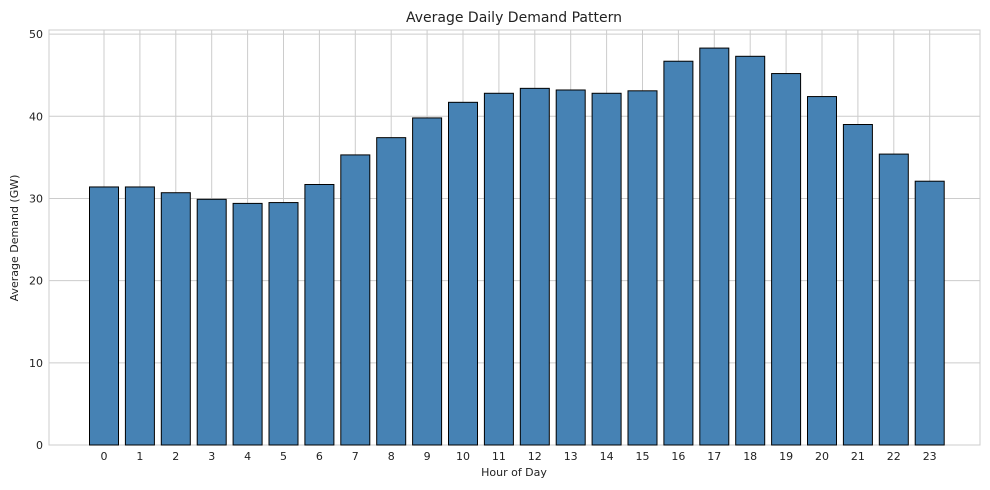  Describe the element at coordinates (355, 456) in the screenshot. I see `x-tick-label: 7` at that location.